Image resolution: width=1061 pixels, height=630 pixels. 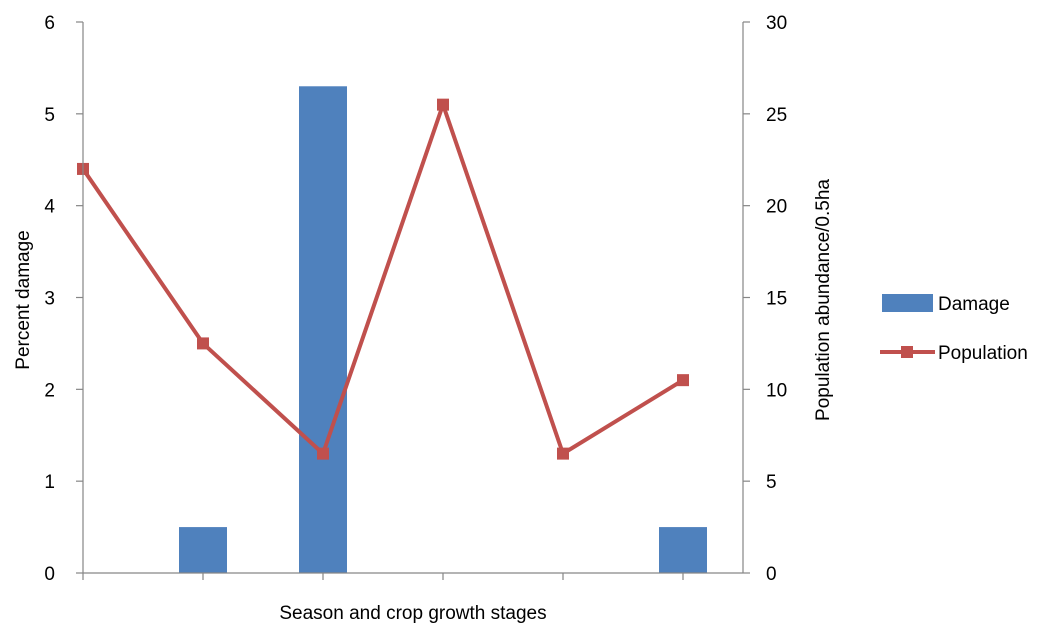 I want to click on left-tick-label: 4, so click(x=49, y=207).